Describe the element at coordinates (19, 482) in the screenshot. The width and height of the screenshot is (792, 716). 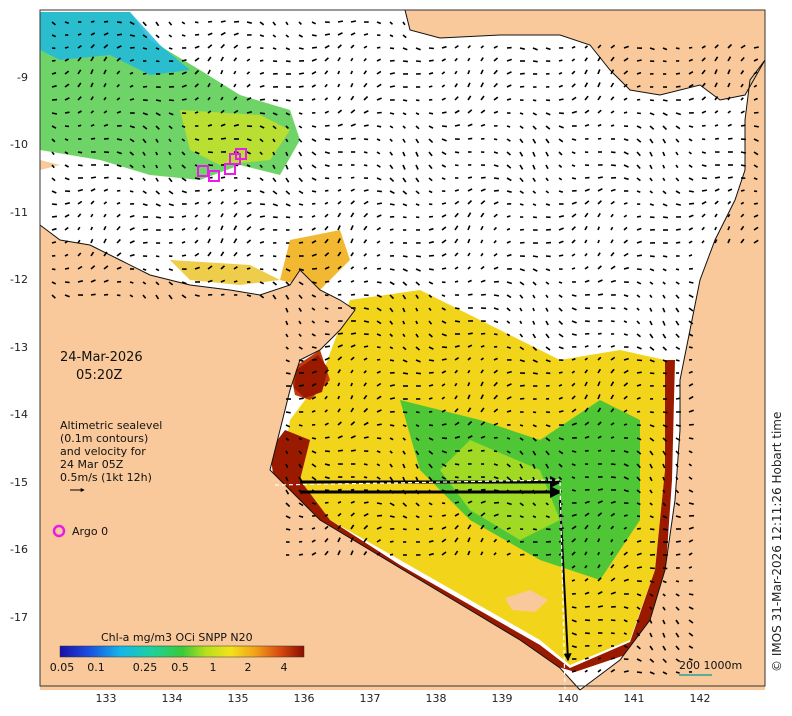
I see `y-tick-label: -15` at that location.